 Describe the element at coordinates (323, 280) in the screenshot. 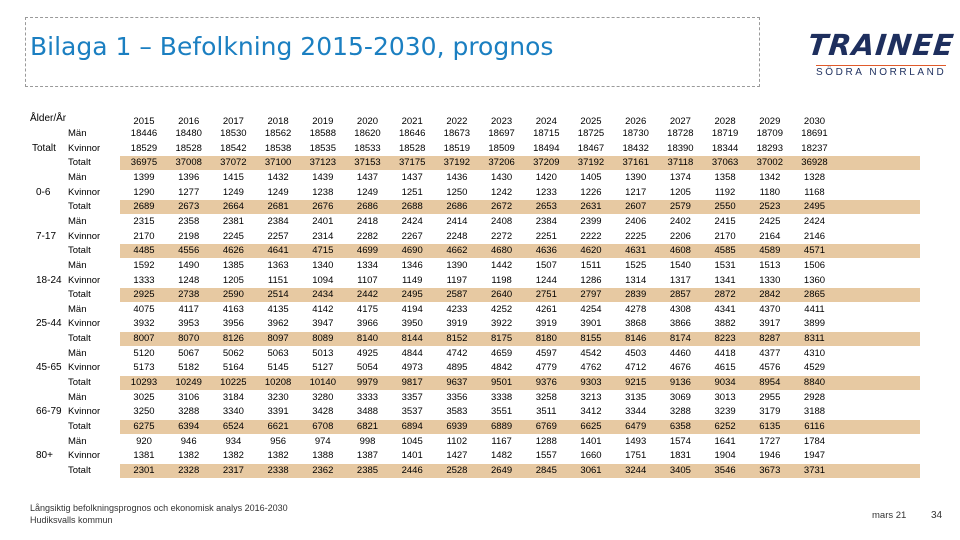

I see `table-cell: 1094` at that location.